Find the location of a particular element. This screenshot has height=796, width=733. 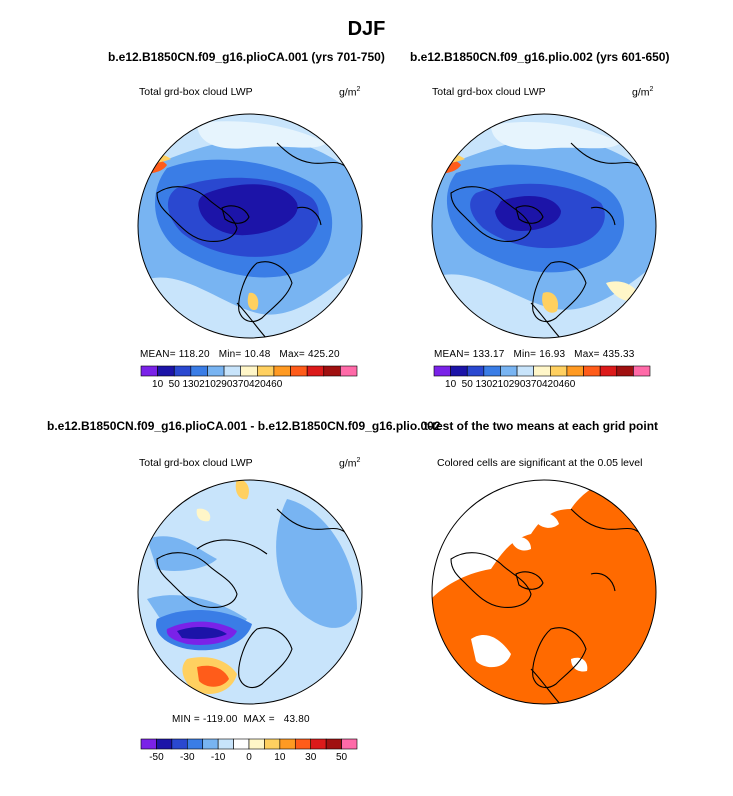

panel3-colorbar-label: 10 is located at coordinates (280, 757).